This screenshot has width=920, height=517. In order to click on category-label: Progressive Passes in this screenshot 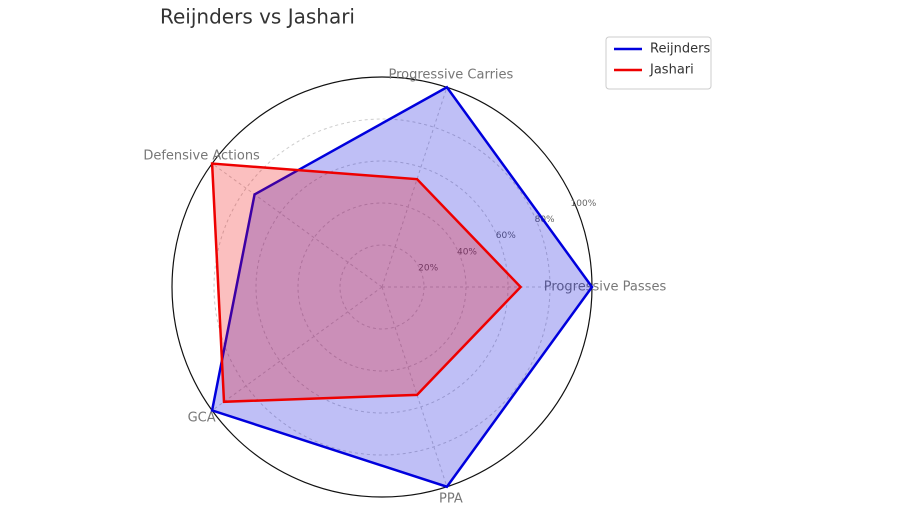, I will do `click(605, 287)`.